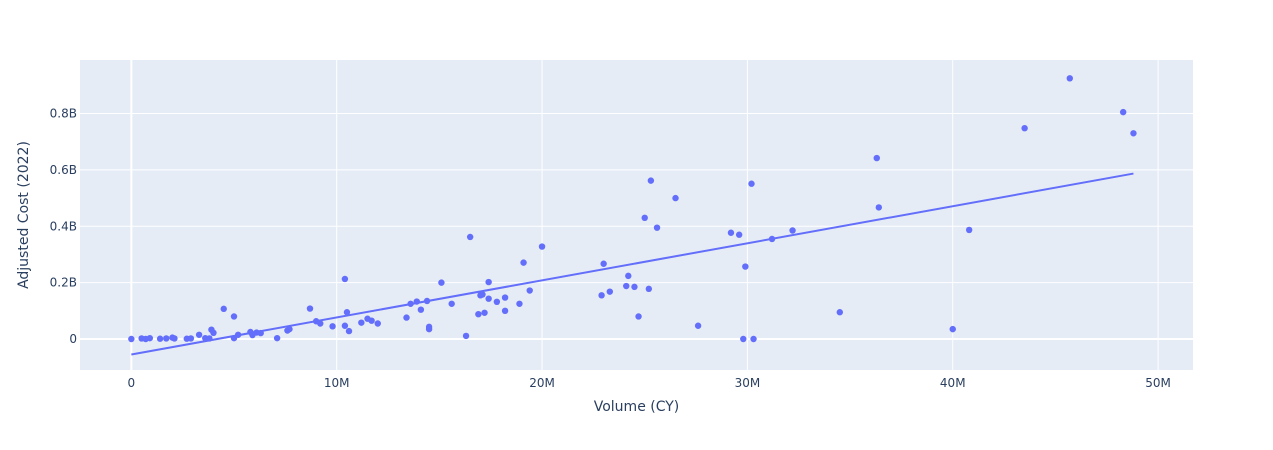 The image size is (1273, 450). What do you see at coordinates (73, 339) in the screenshot?
I see `y-tick-label: 0` at bounding box center [73, 339].